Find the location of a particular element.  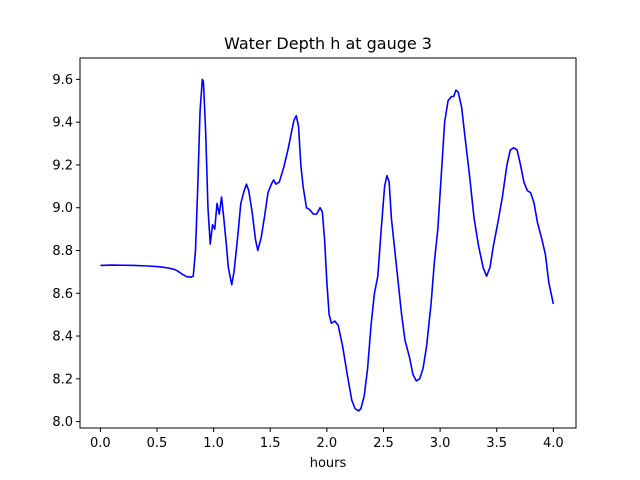

x-tick-label: 0.0 is located at coordinates (100, 443).